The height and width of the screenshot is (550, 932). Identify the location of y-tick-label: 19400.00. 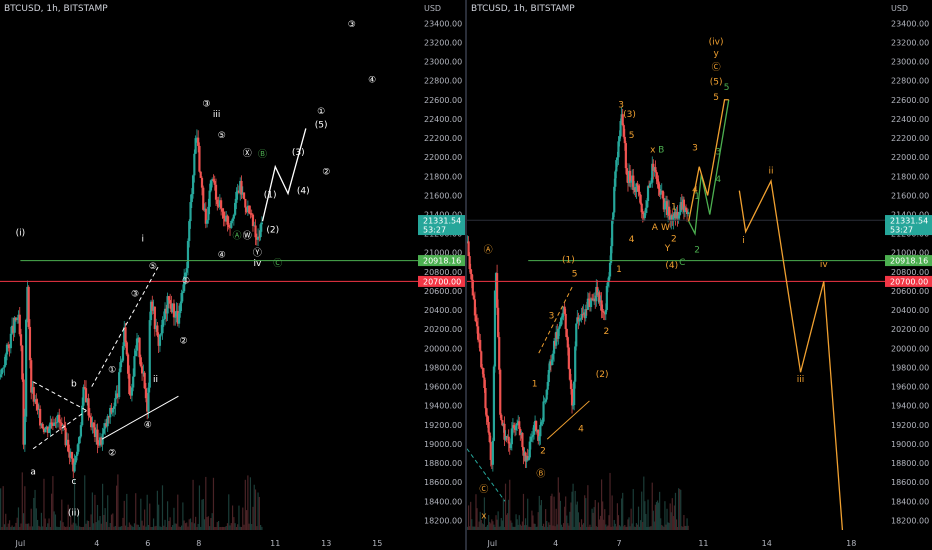
(910, 406).